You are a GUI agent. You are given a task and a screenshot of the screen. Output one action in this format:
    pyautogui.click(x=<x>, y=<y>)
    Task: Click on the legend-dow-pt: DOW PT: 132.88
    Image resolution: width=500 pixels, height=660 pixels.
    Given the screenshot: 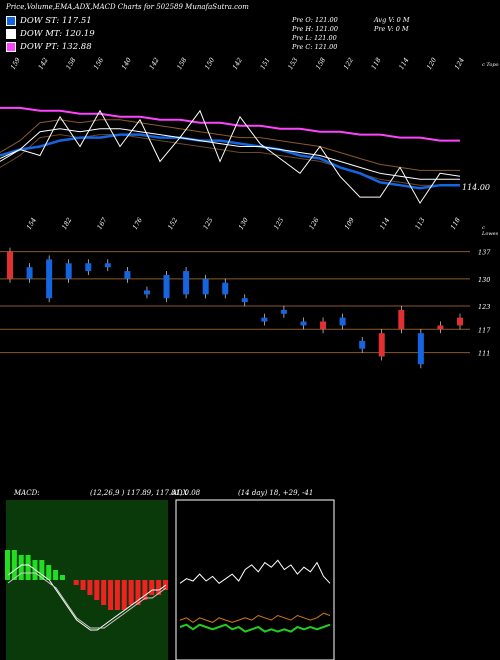 What is the action you would take?
    pyautogui.click(x=49, y=47)
    